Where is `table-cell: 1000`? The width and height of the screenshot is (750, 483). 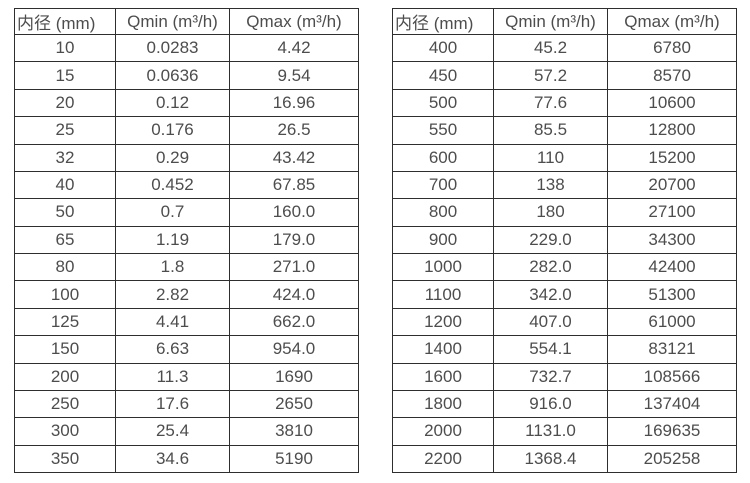
table-cell: 1000 is located at coordinates (443, 267).